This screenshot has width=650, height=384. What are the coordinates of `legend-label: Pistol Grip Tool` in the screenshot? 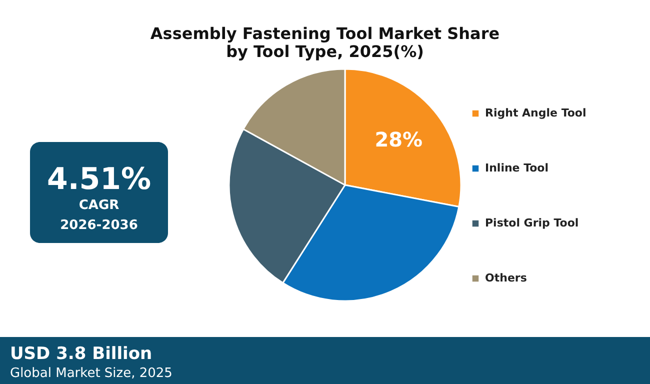 It's located at (532, 223).